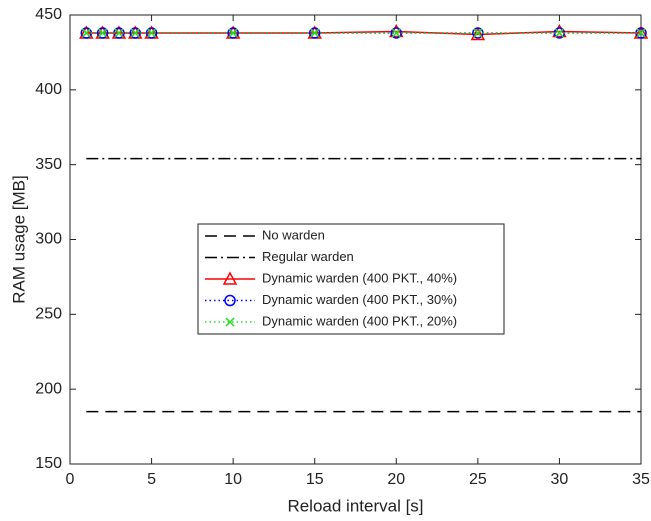 The width and height of the screenshot is (651, 521). I want to click on legend-label: Dynamic warden (400 PKT., 40%), so click(359, 277).